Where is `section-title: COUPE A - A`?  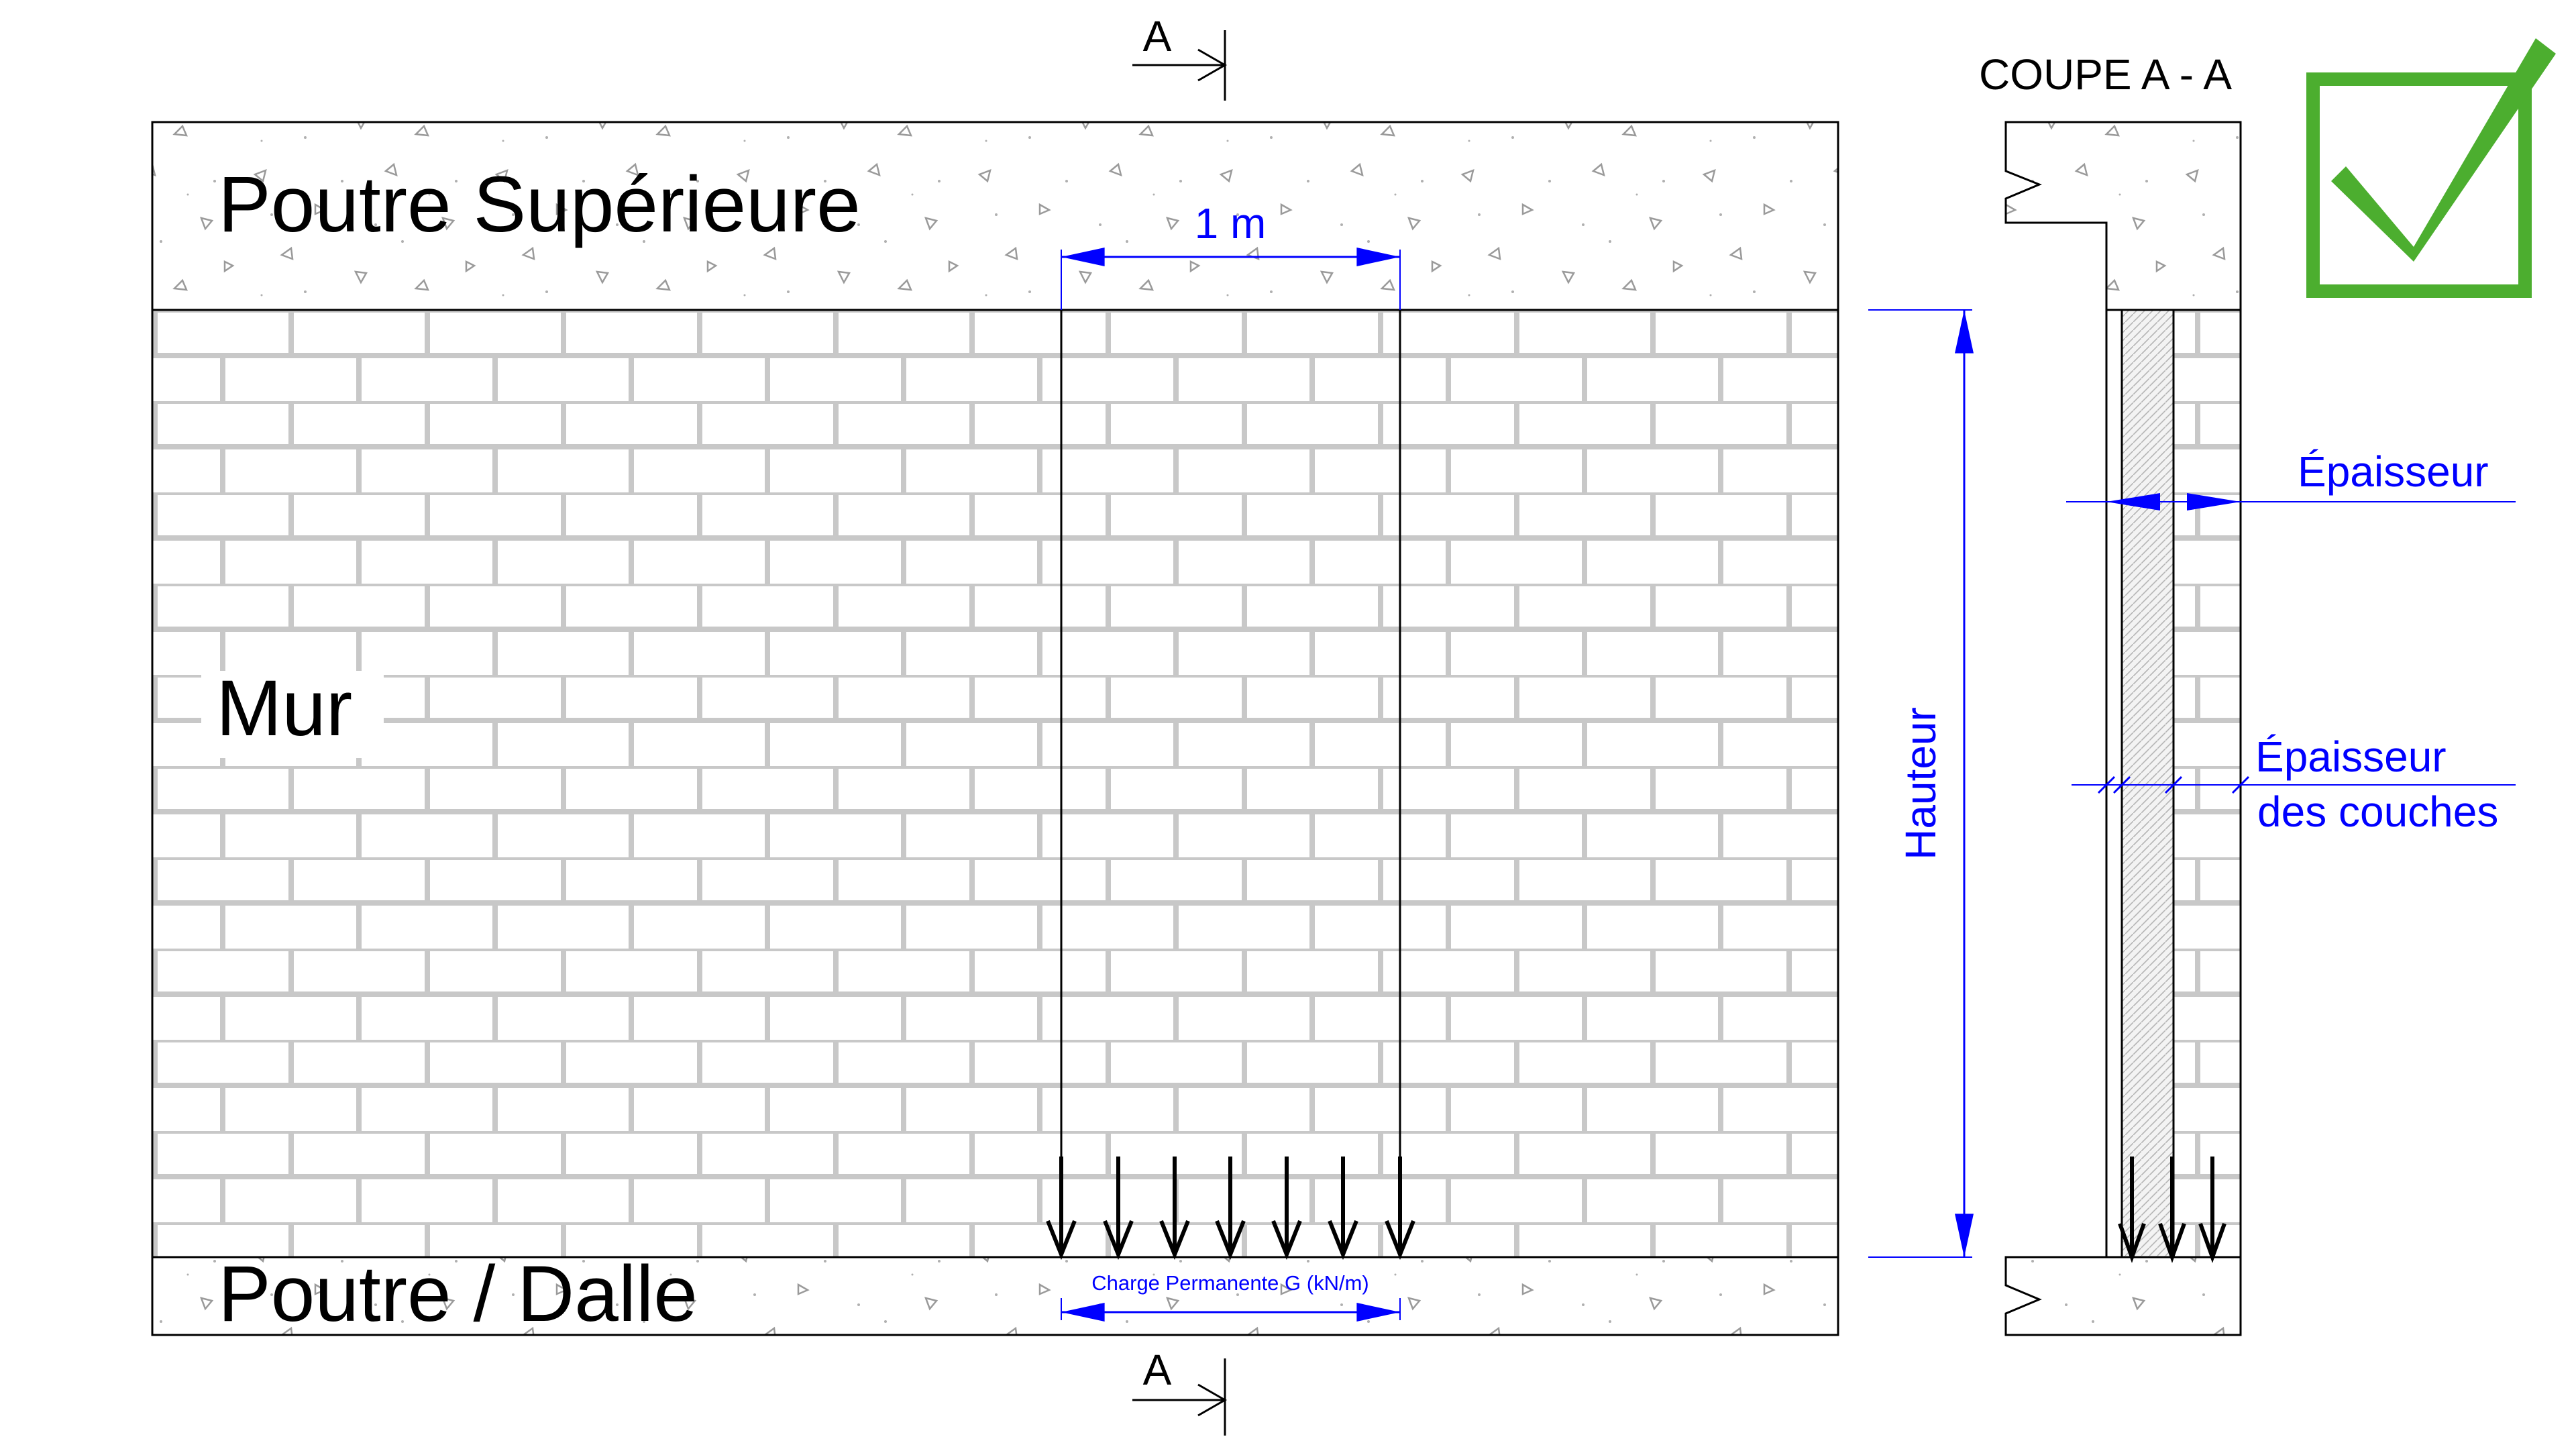 section-title: COUPE A - A is located at coordinates (2105, 74).